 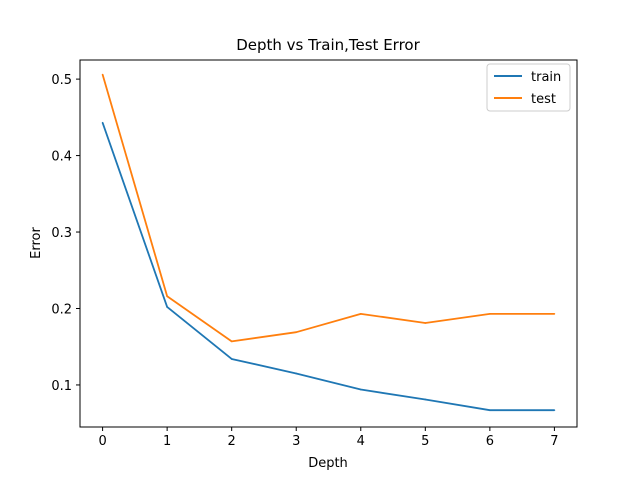 I want to click on y-tick-label: 0.3, so click(x=61, y=233).